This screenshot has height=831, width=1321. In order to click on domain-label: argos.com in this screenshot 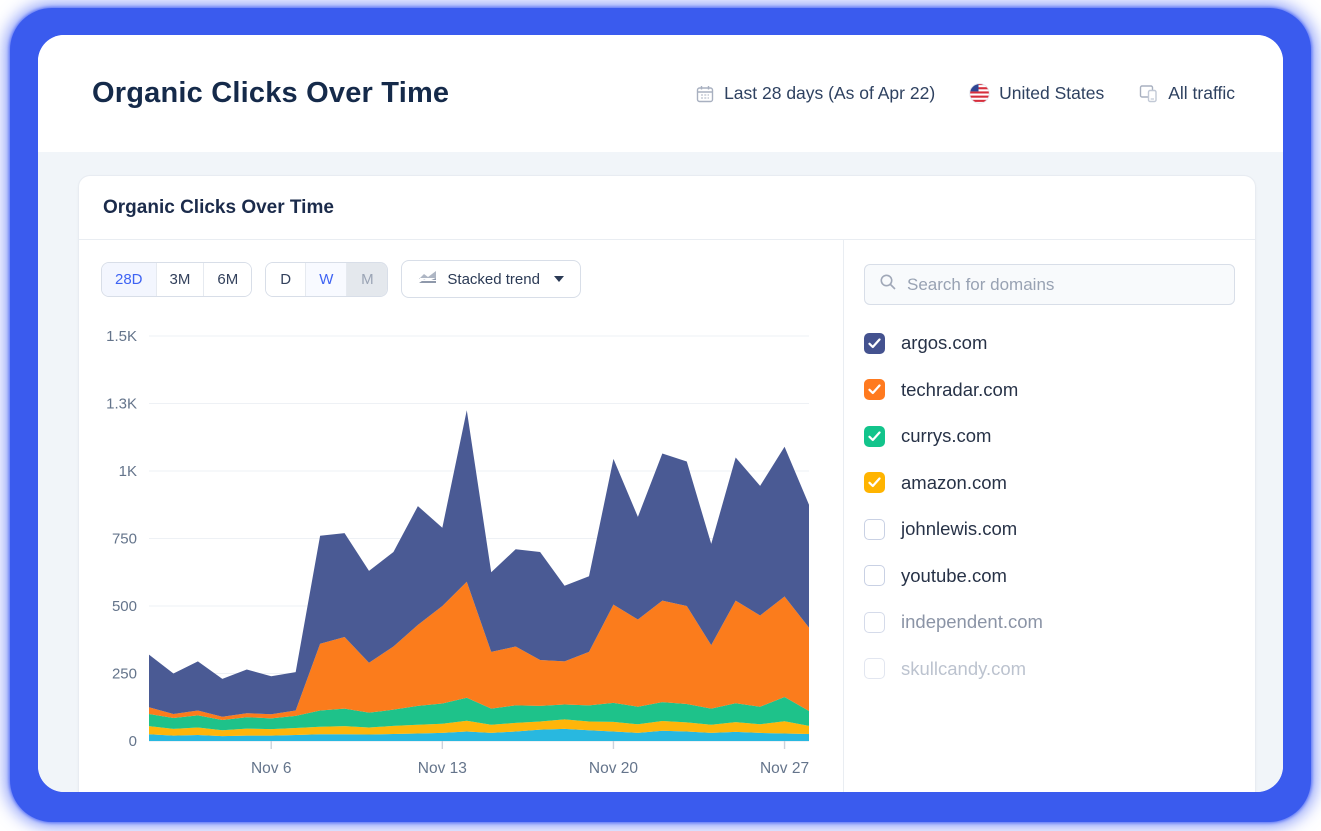, I will do `click(944, 343)`.